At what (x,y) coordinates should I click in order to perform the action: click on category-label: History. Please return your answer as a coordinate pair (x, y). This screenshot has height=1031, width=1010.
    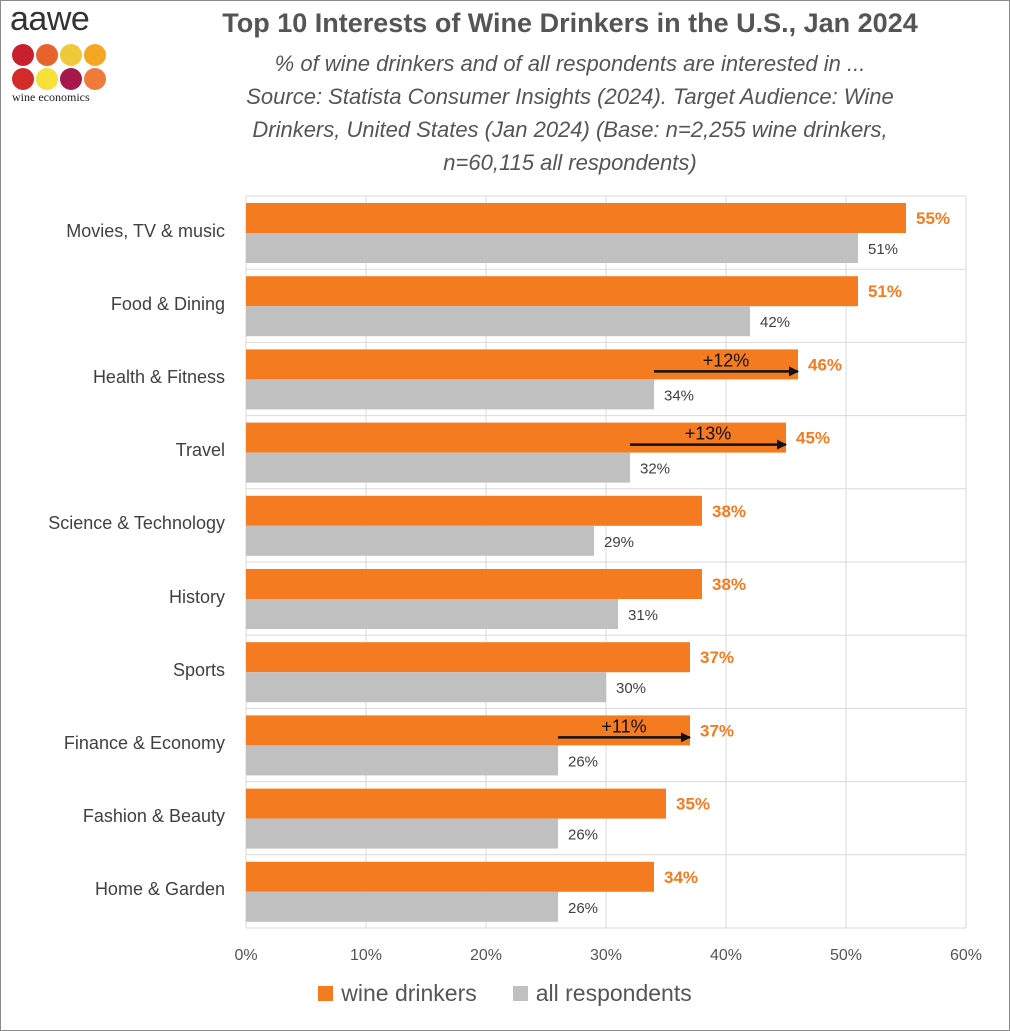
    Looking at the image, I should click on (196, 596).